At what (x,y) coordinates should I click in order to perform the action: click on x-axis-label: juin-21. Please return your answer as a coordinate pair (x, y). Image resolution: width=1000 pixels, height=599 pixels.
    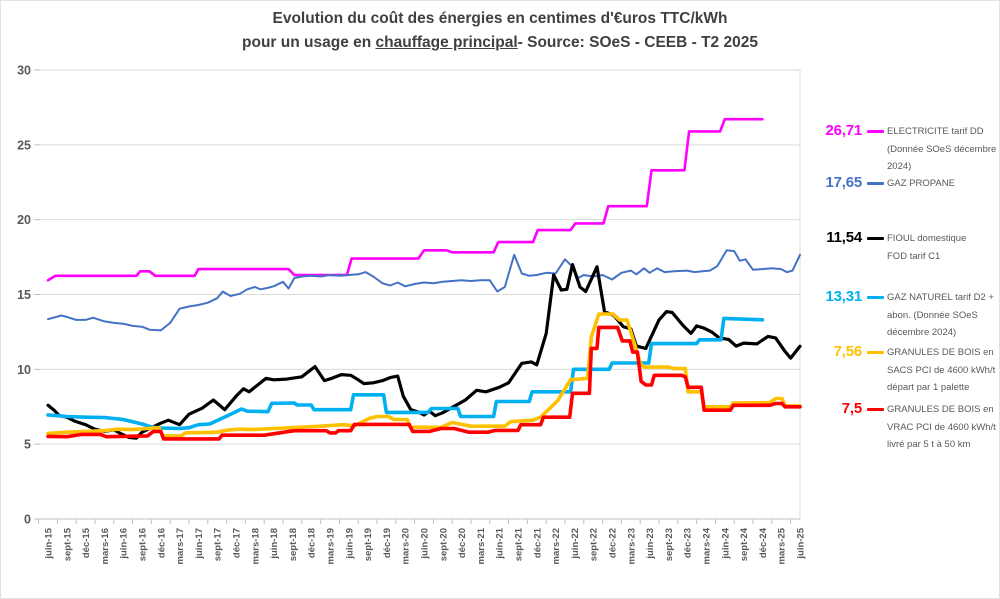
    Looking at the image, I should click on (500, 543).